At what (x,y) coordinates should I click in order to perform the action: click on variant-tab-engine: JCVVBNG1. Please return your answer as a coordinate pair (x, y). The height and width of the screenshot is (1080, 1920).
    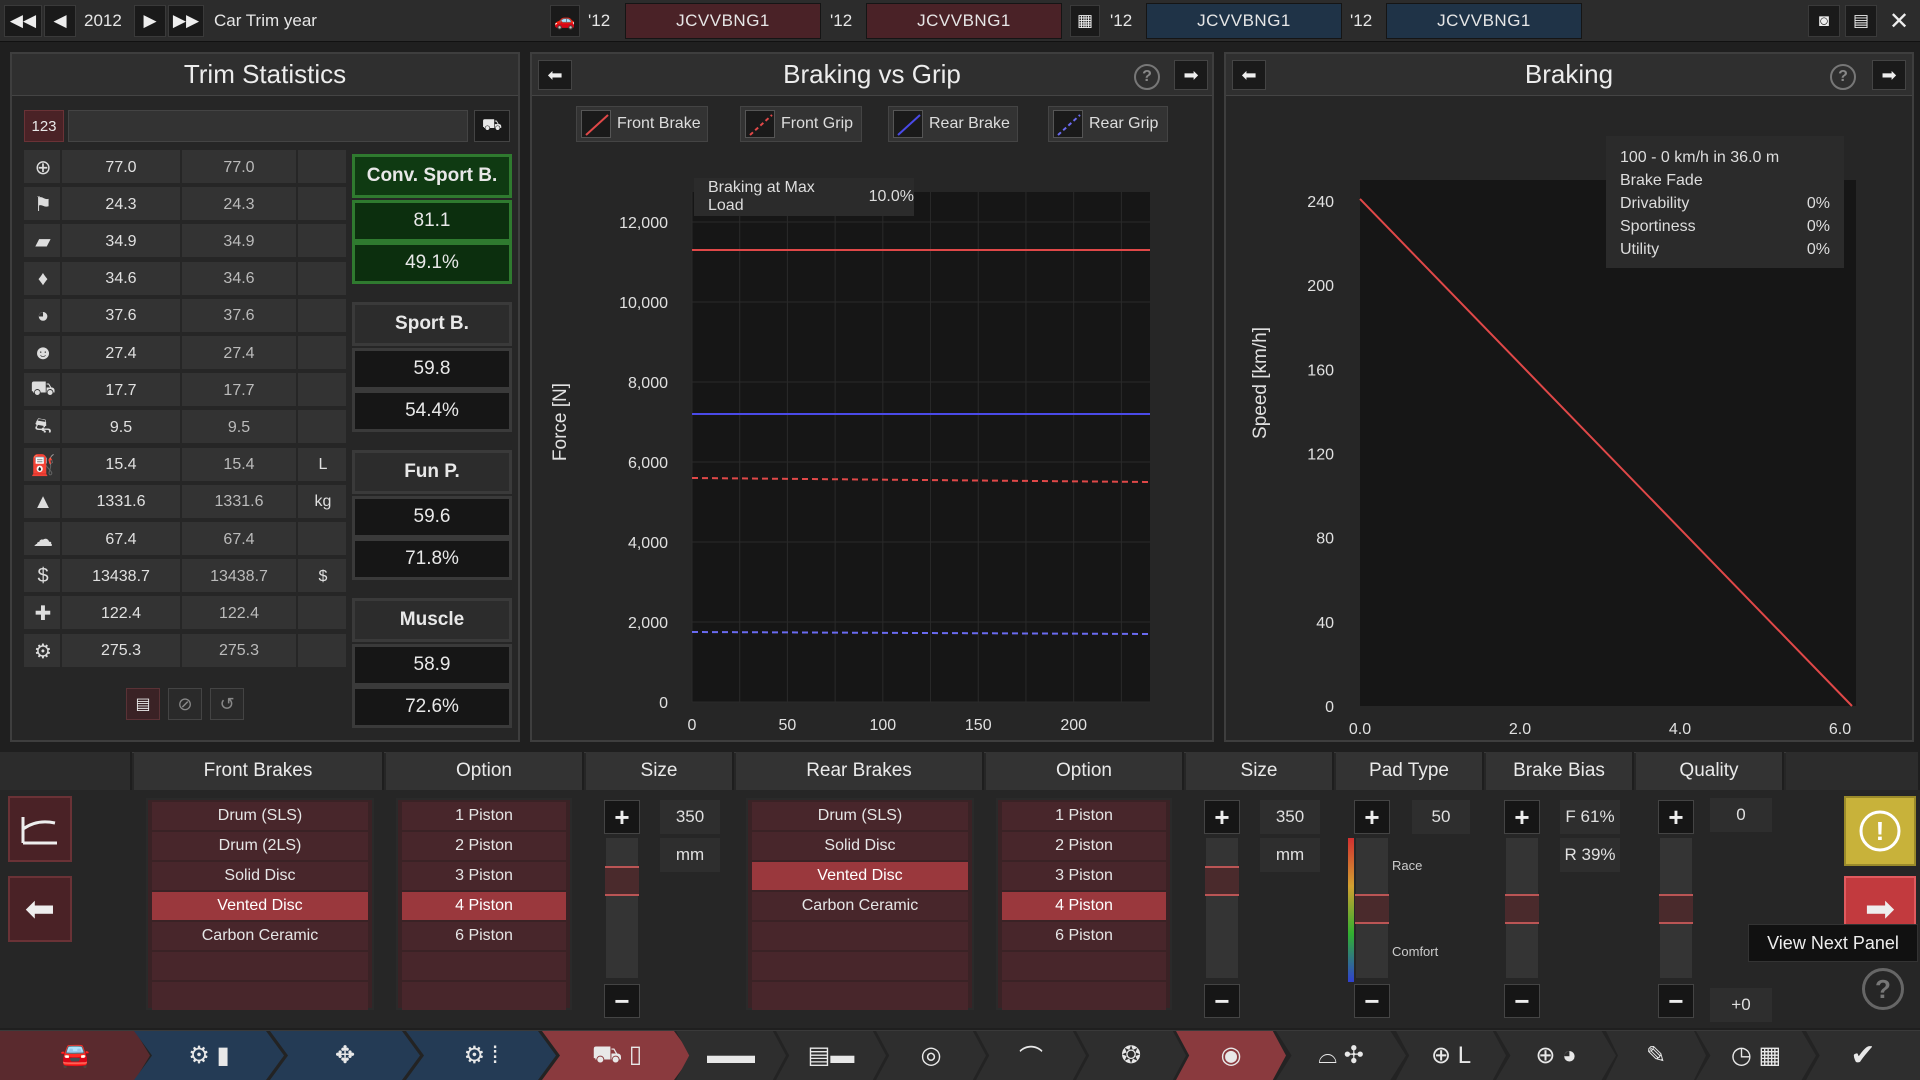
    Looking at the image, I should click on (1244, 21).